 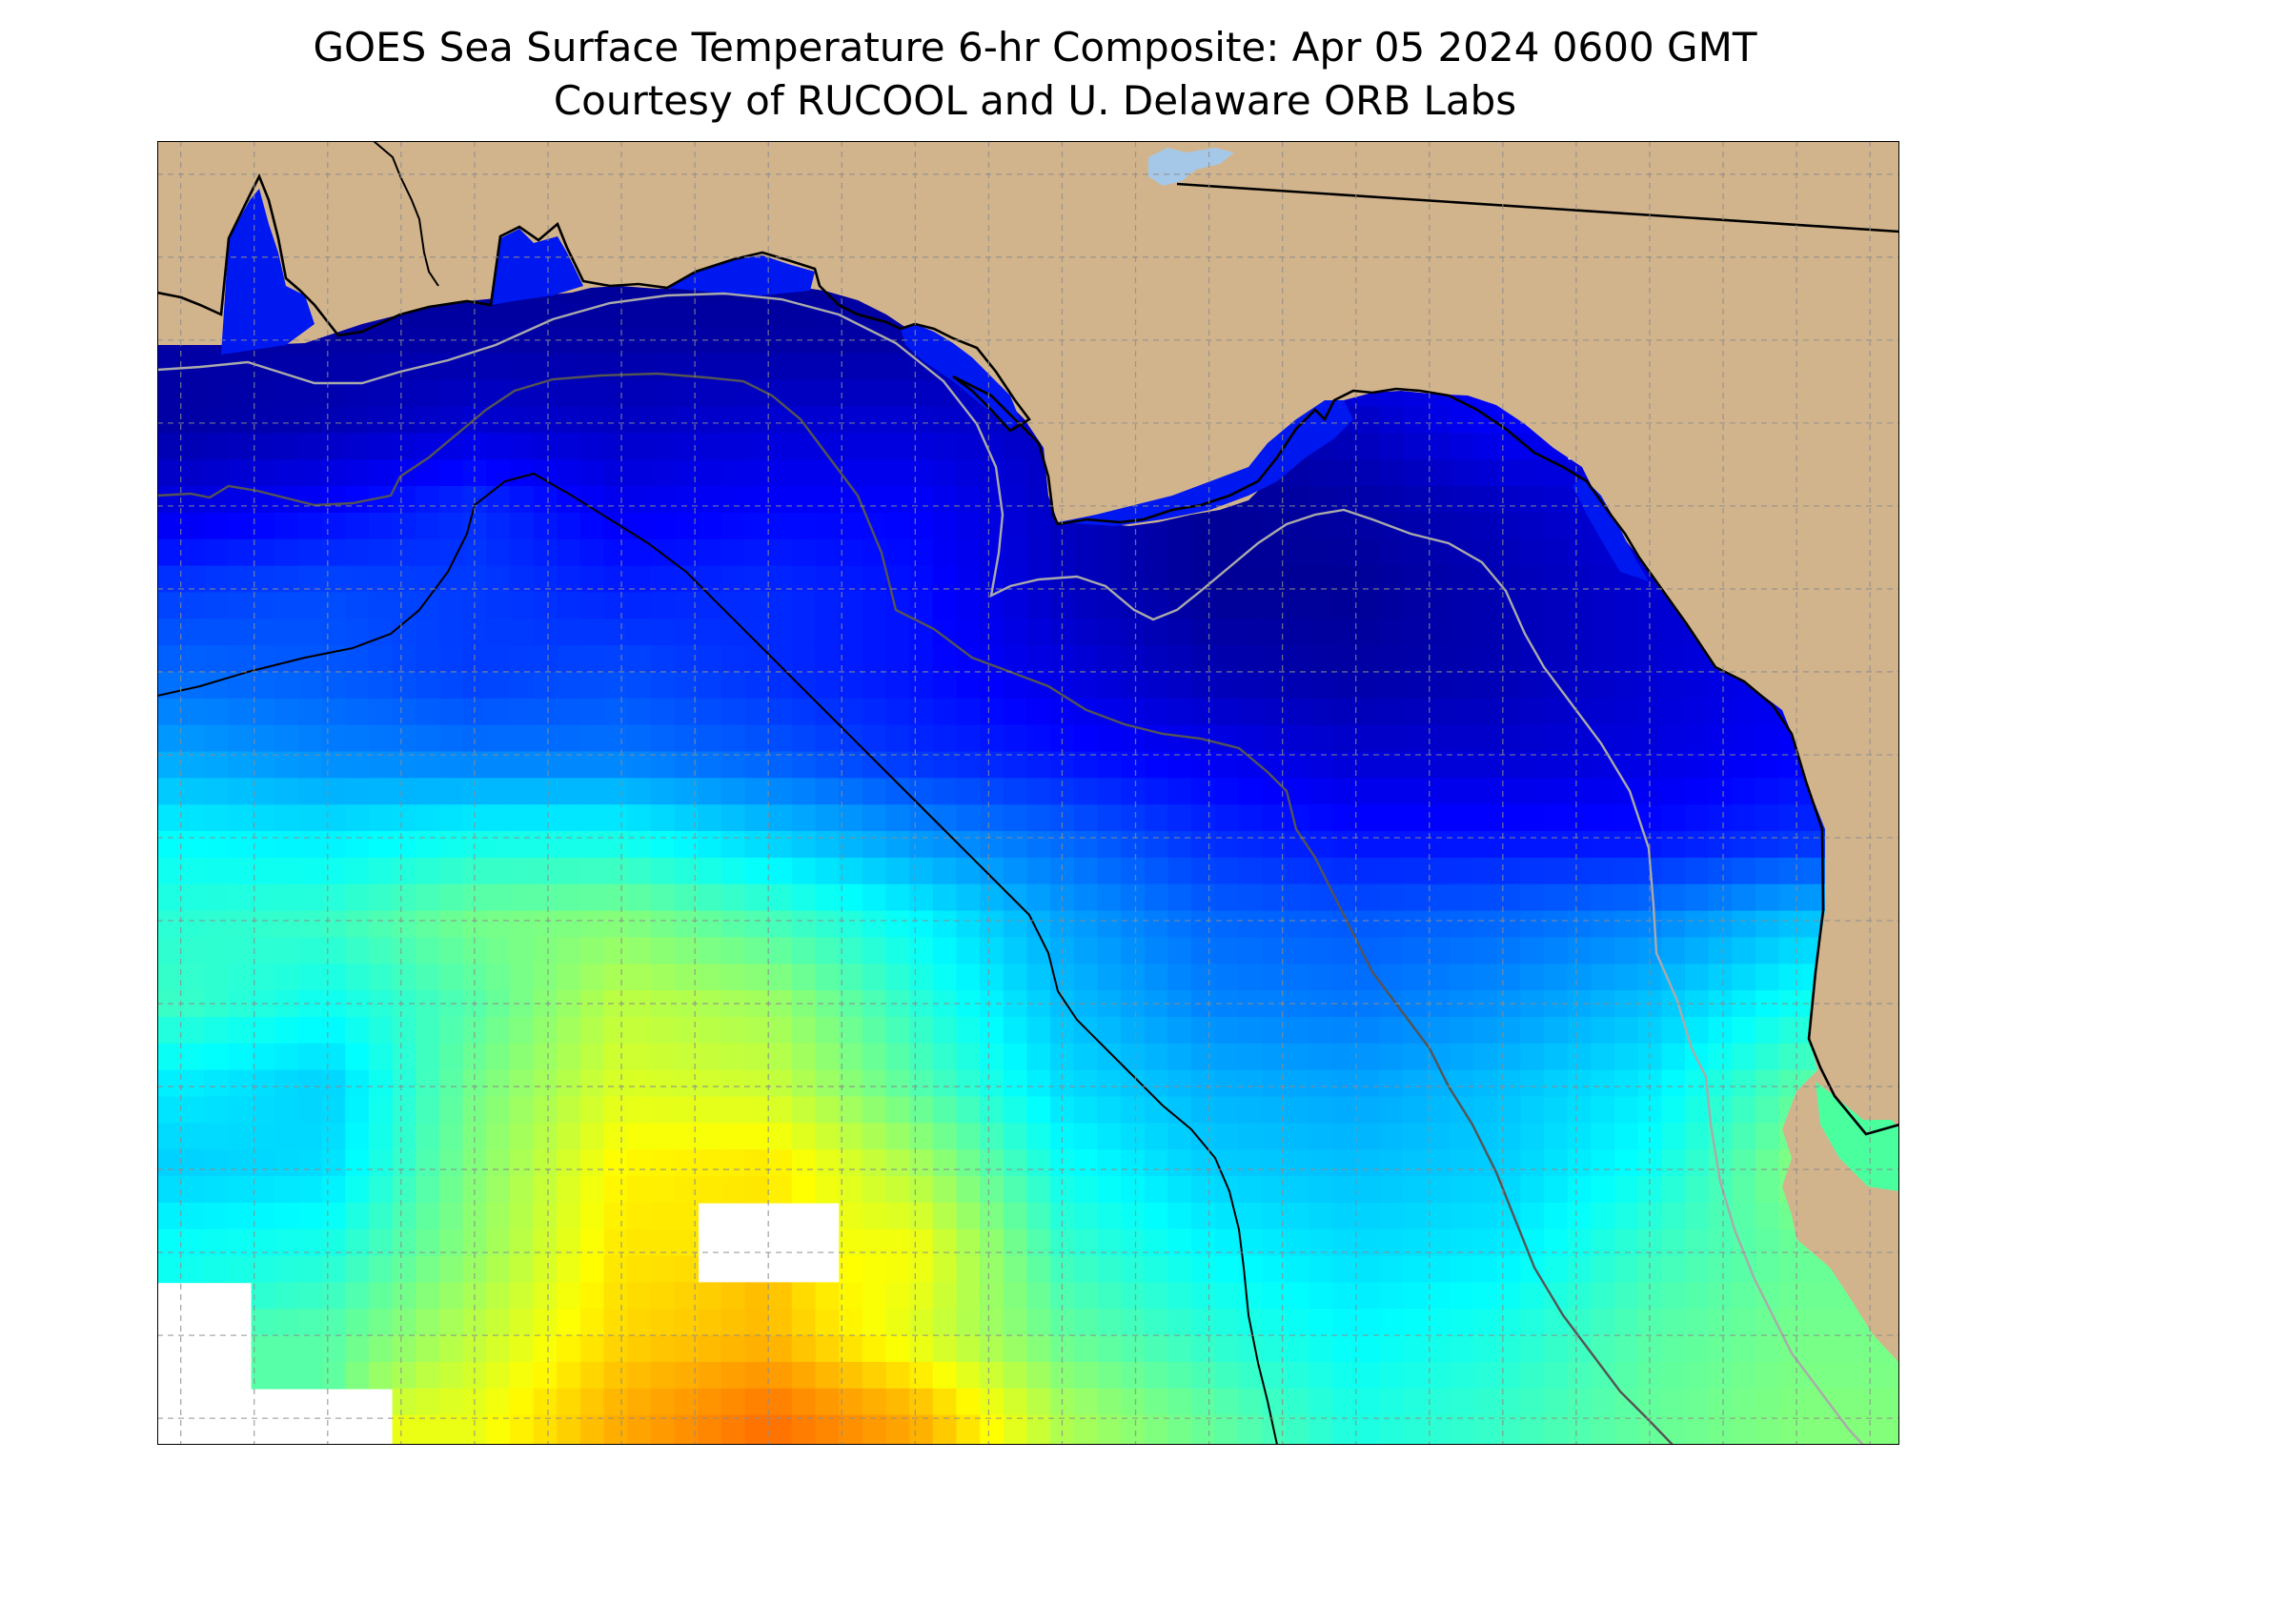 I want to click on x-tick-label: 84°W, so click(x=1429, y=1488).